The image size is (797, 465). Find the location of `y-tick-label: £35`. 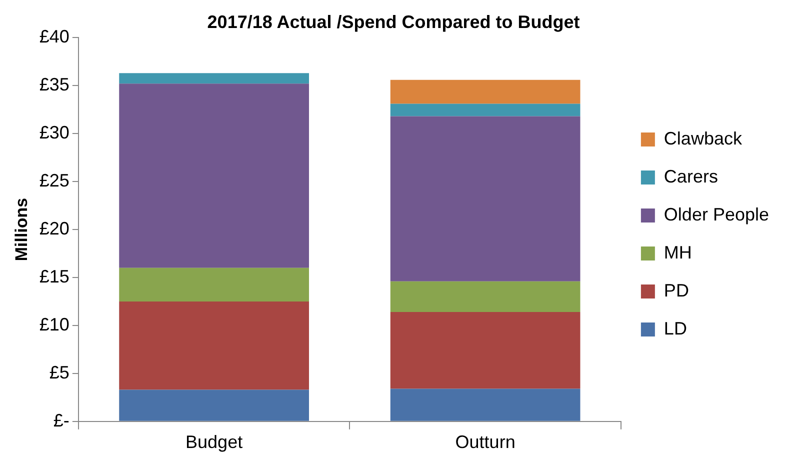

y-tick-label: £35 is located at coordinates (54, 84).